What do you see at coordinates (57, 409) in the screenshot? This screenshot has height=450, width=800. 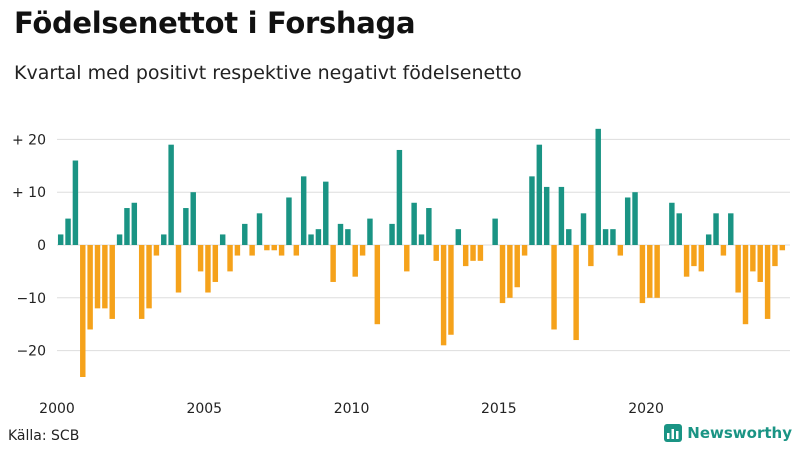 I see `x-tick-label: 2000` at bounding box center [57, 409].